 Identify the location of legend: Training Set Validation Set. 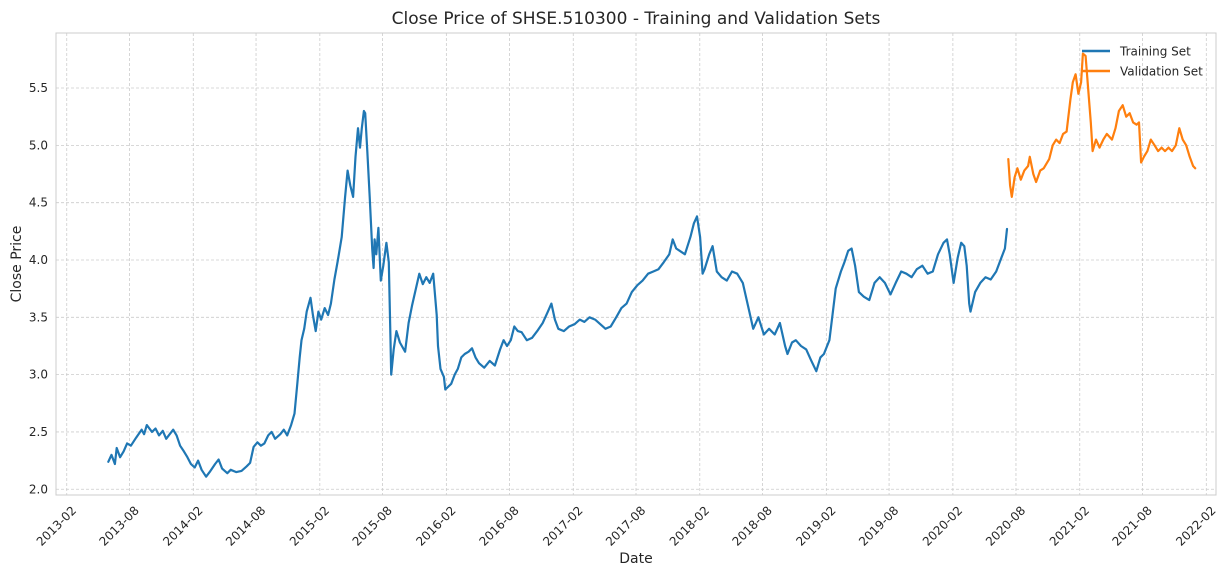
(1142, 62).